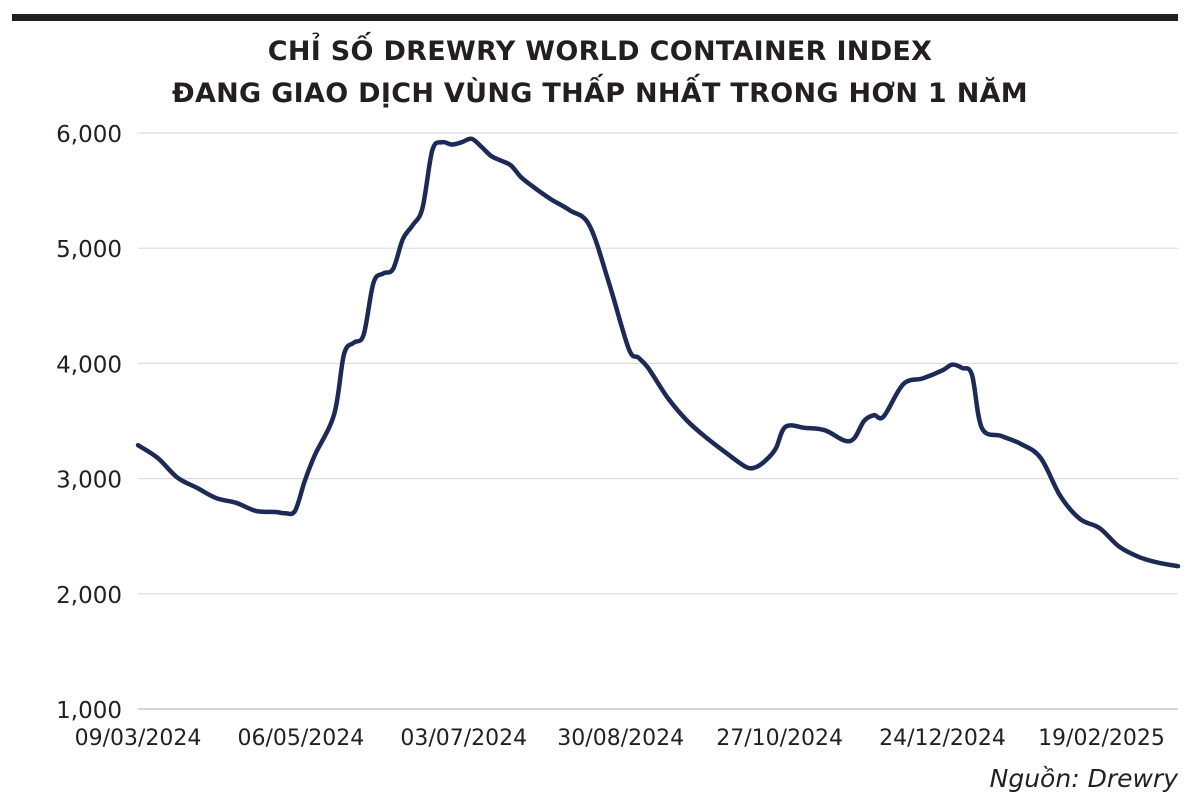 The height and width of the screenshot is (808, 1200). I want to click on top-rule, so click(595, 17).